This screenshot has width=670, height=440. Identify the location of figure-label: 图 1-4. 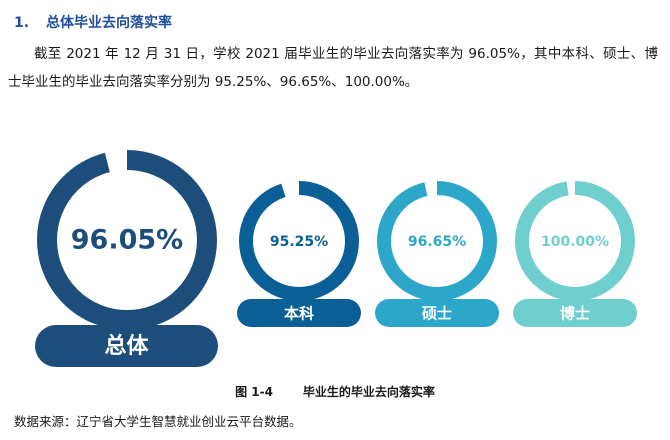
(254, 392).